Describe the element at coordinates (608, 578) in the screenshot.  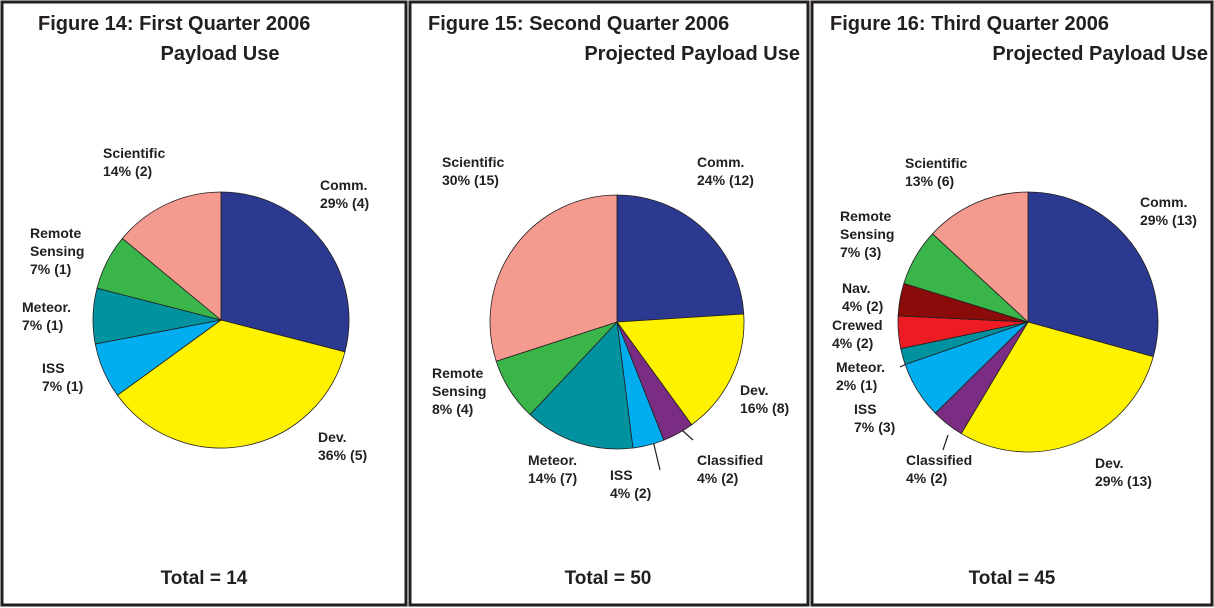
I see `total-label: Total = 50` at that location.